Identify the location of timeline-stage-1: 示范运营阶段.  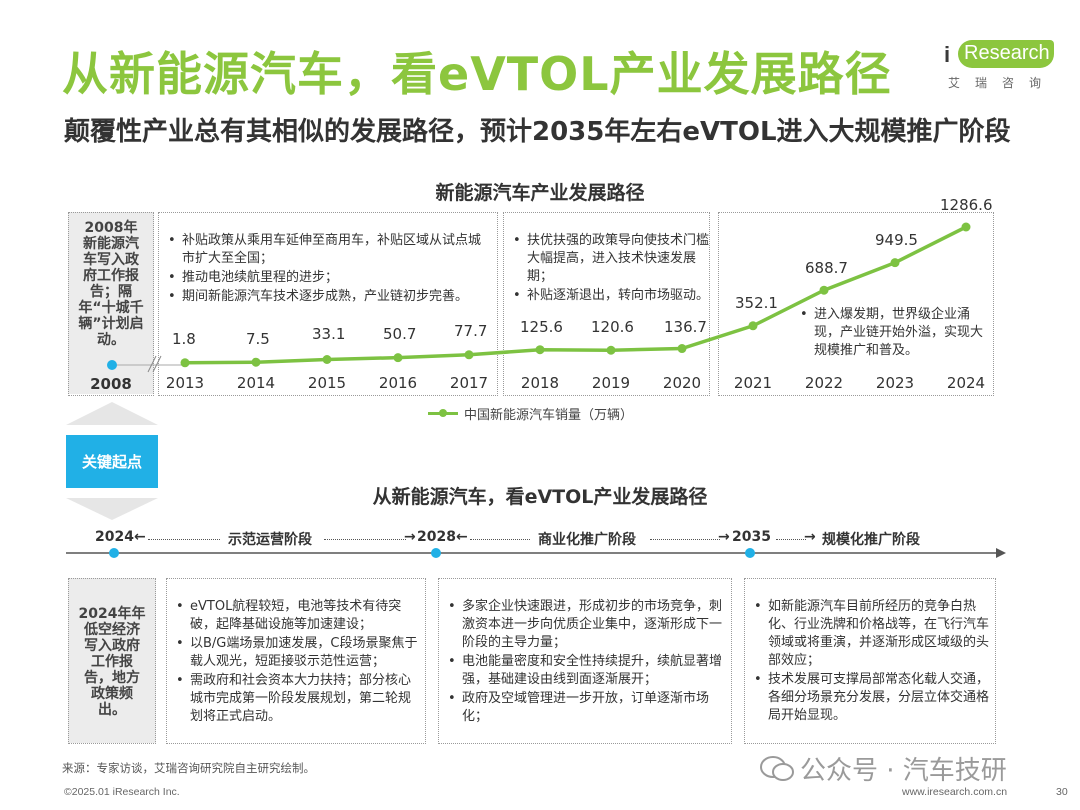
(270, 540).